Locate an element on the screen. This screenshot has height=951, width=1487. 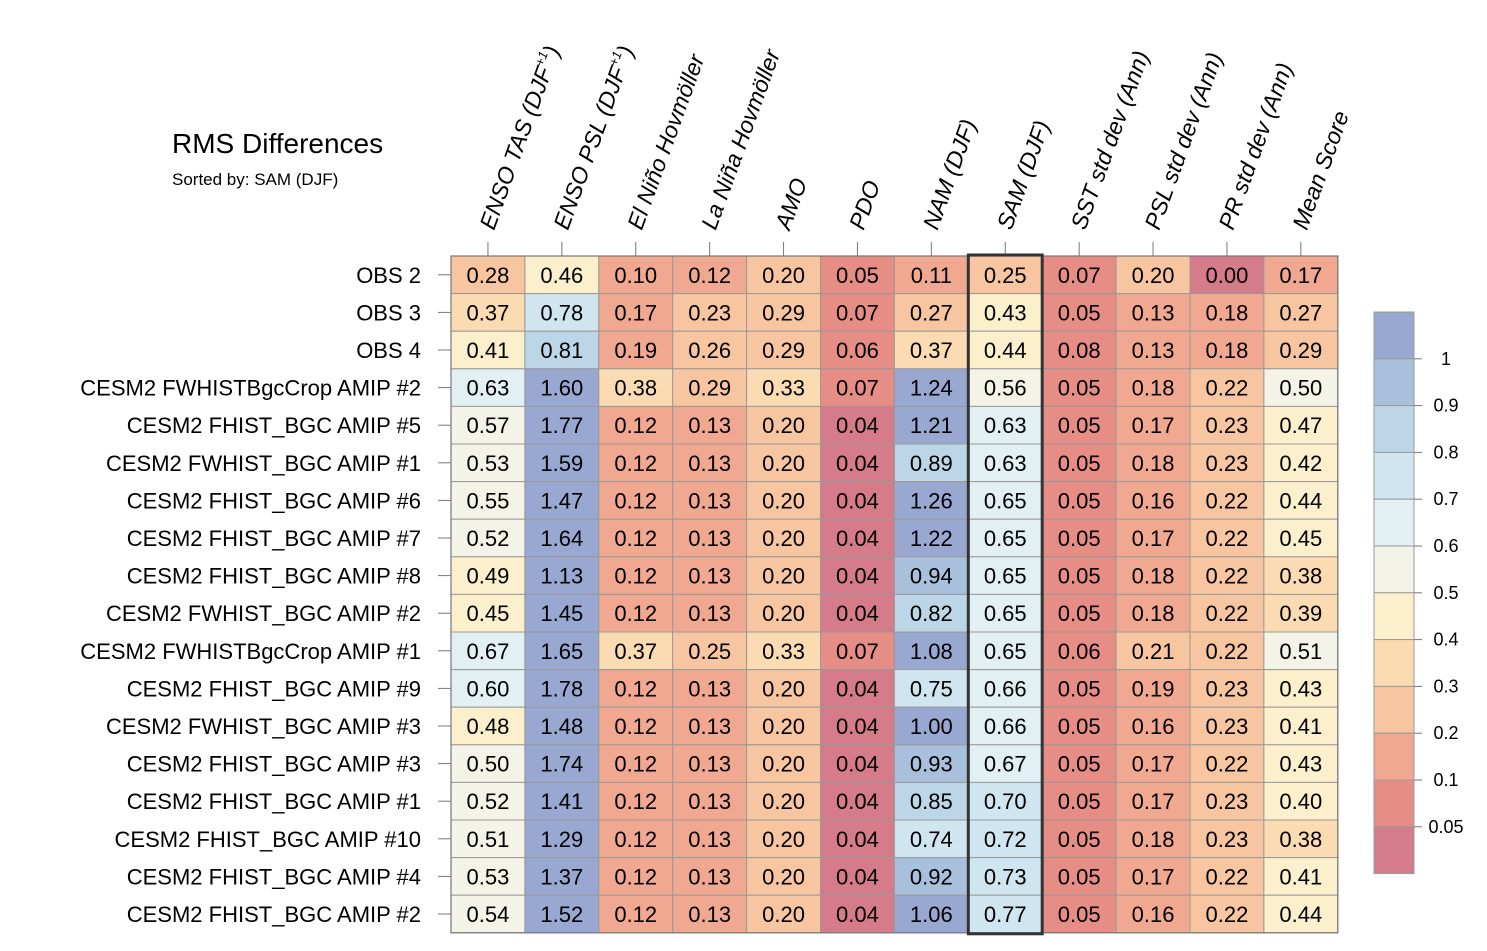
sorted-column-highlight is located at coordinates (1005, 594).